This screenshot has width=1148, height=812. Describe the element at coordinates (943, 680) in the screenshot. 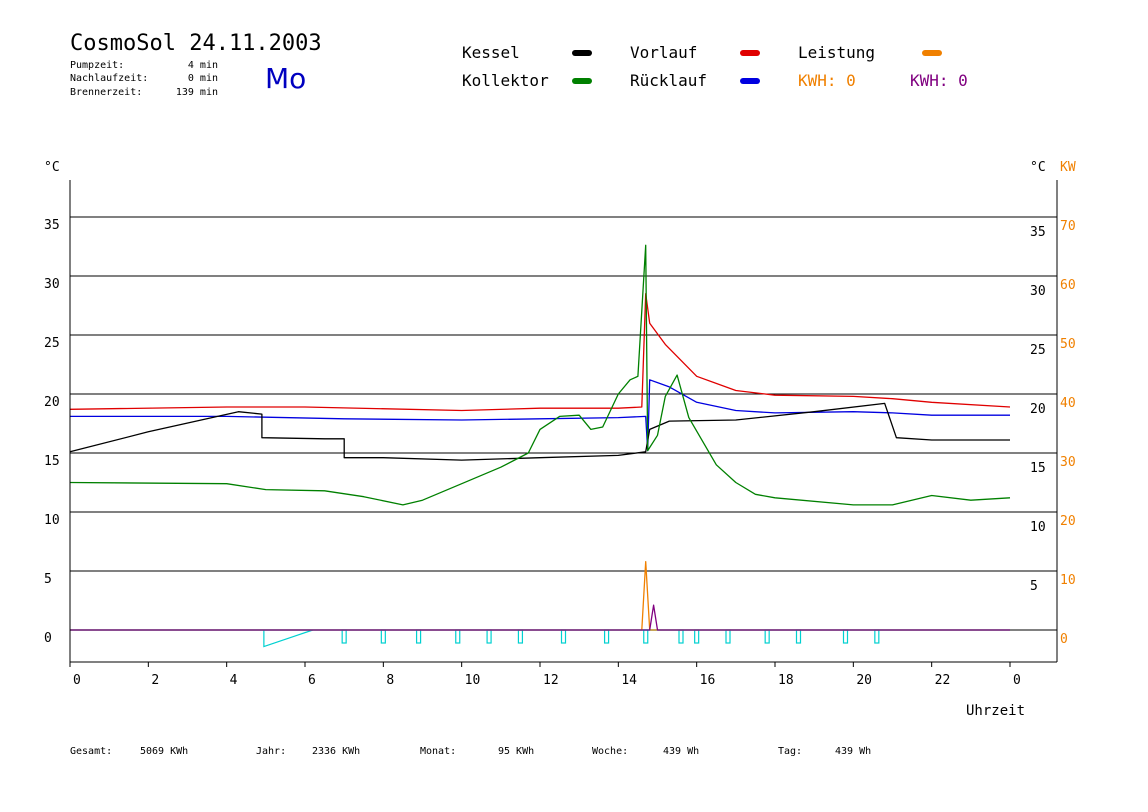

I see `x-tick-label: 22` at that location.